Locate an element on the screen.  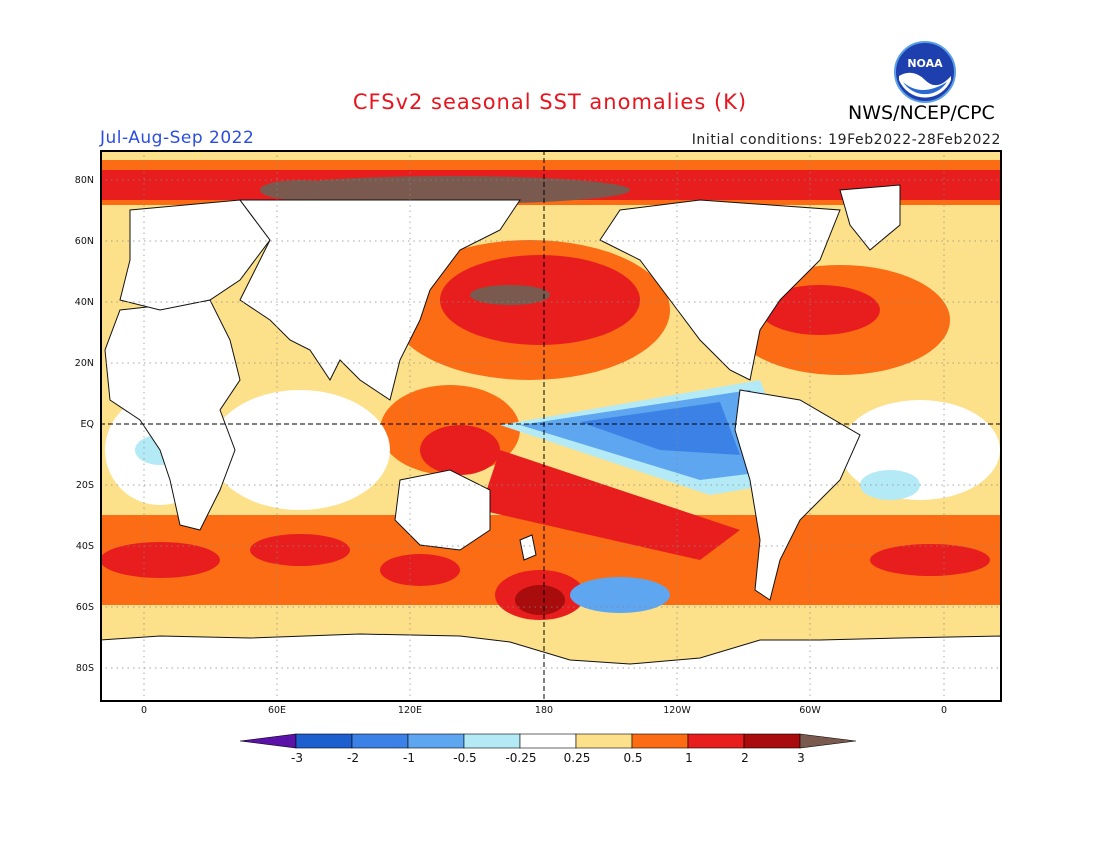
asia is located at coordinates (380, 300).